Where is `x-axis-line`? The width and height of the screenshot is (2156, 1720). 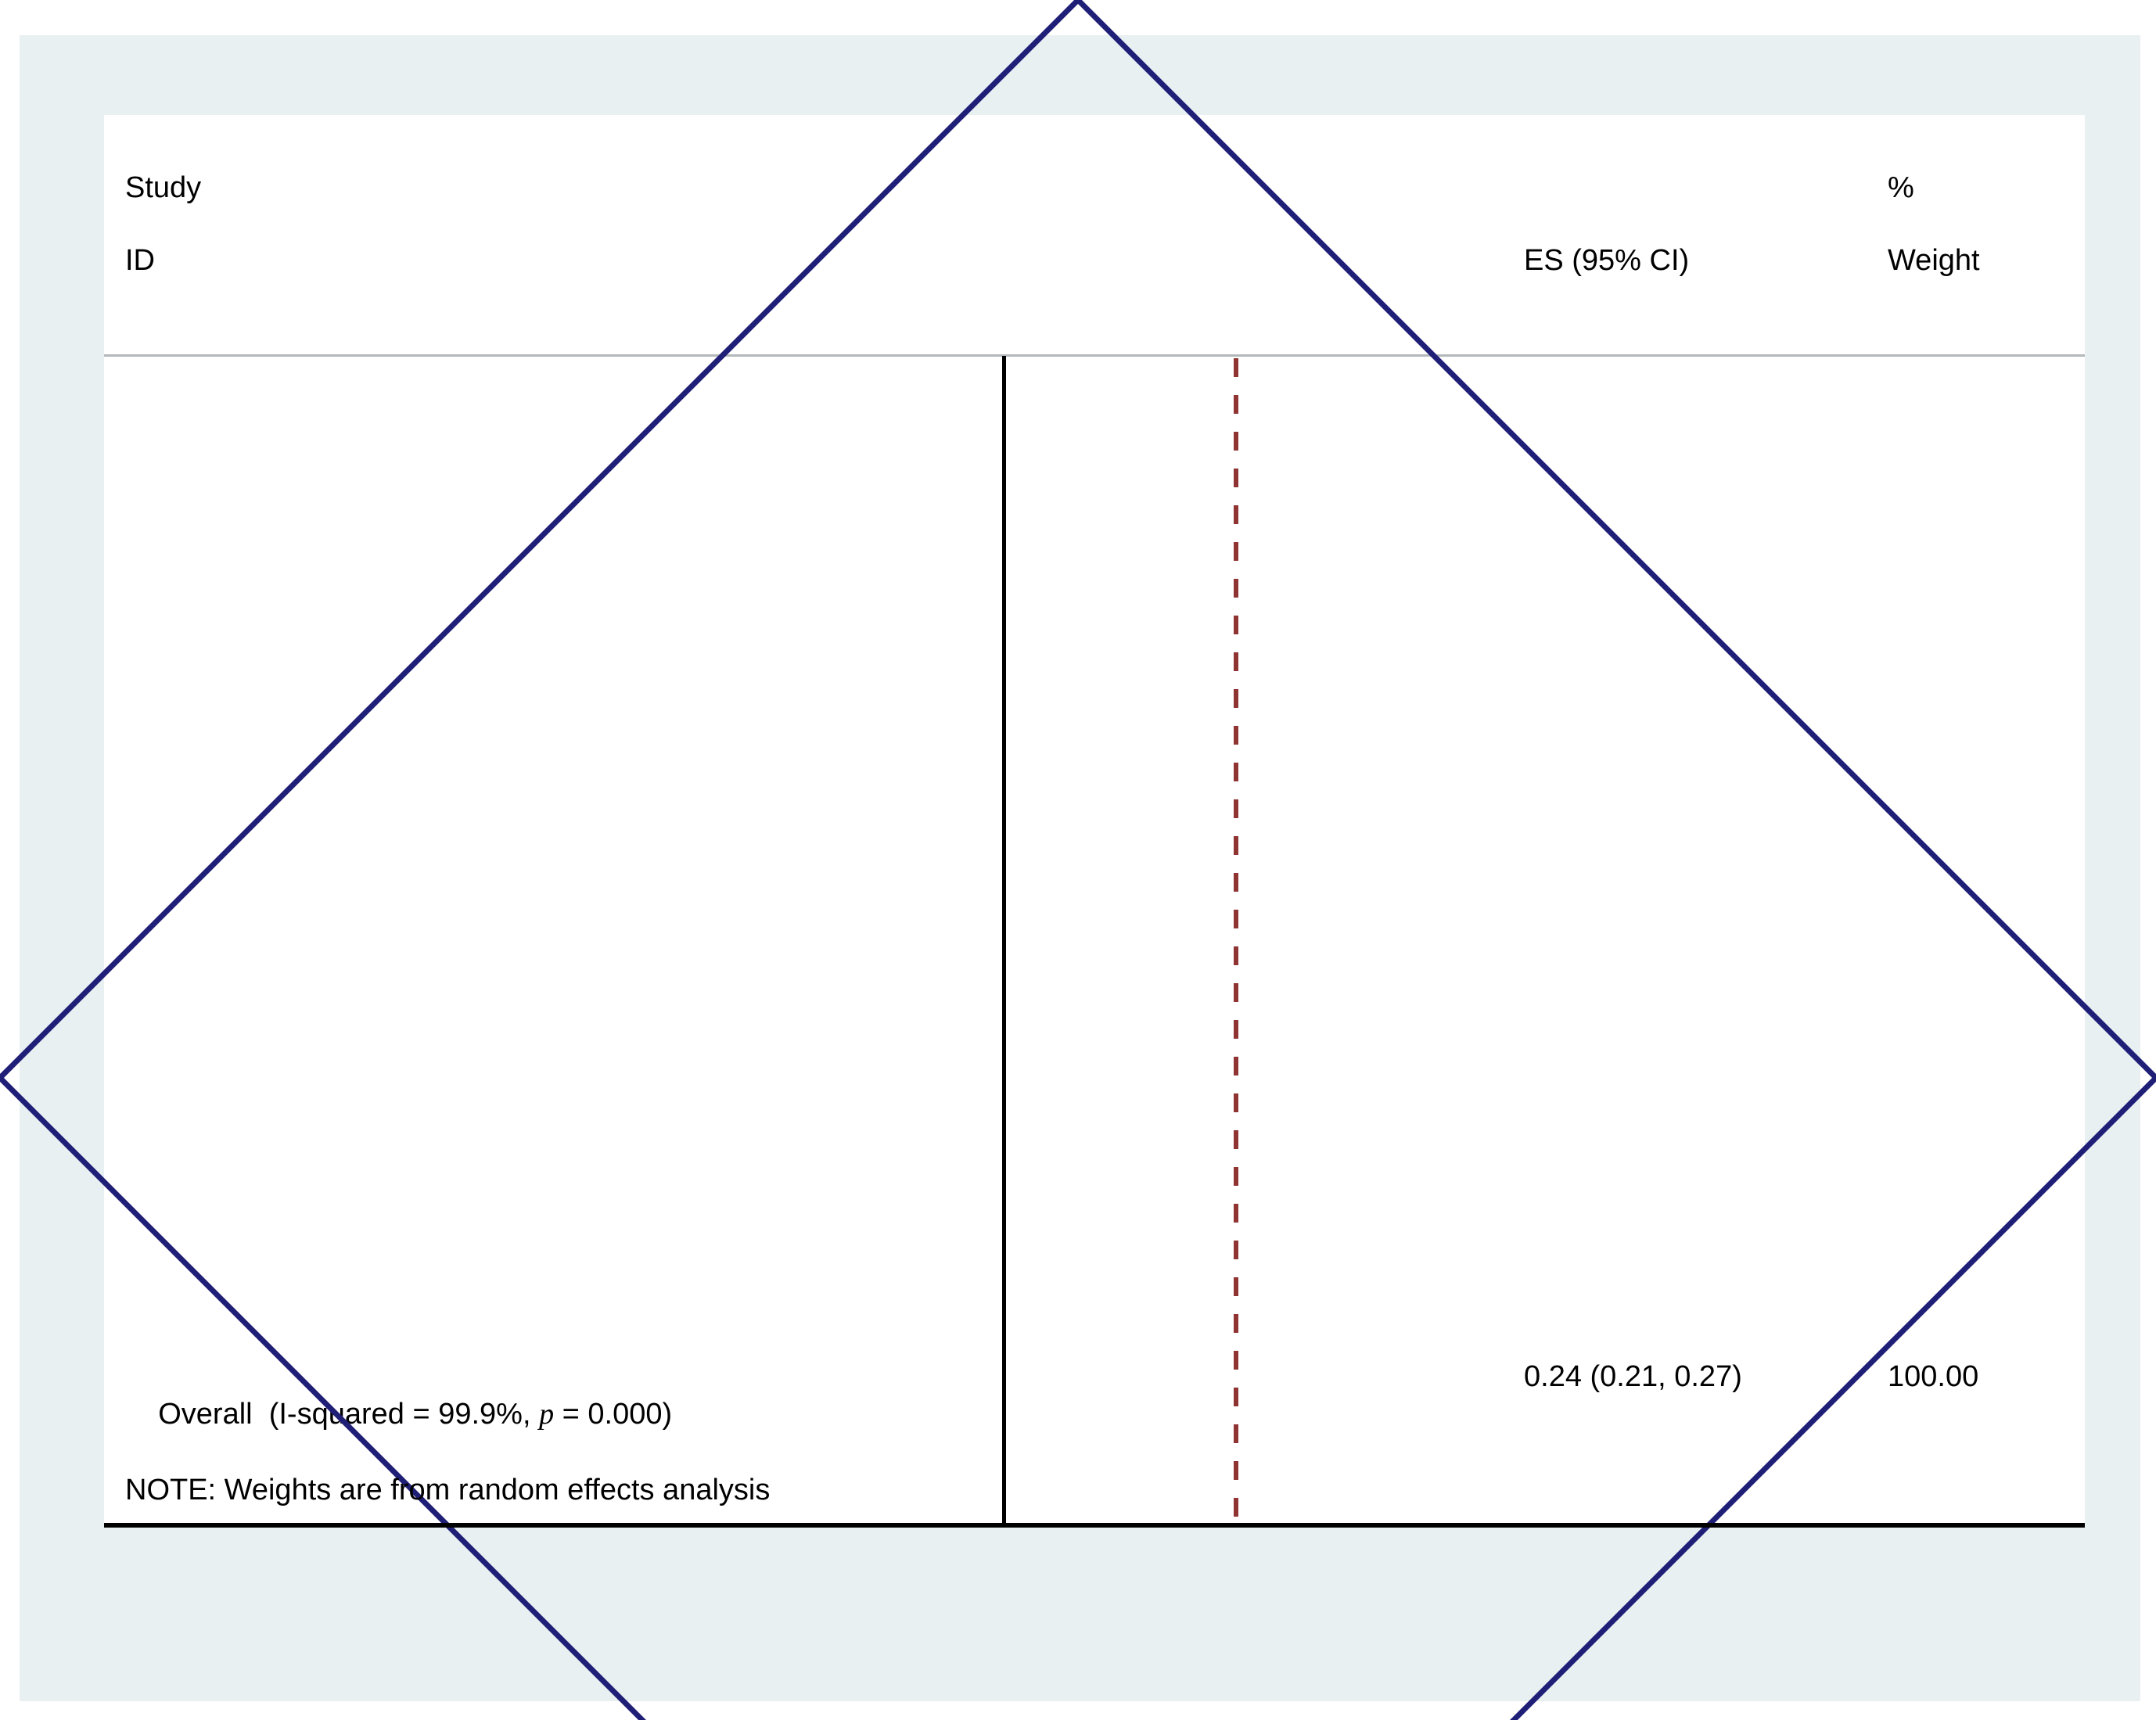 x-axis-line is located at coordinates (1094, 1525).